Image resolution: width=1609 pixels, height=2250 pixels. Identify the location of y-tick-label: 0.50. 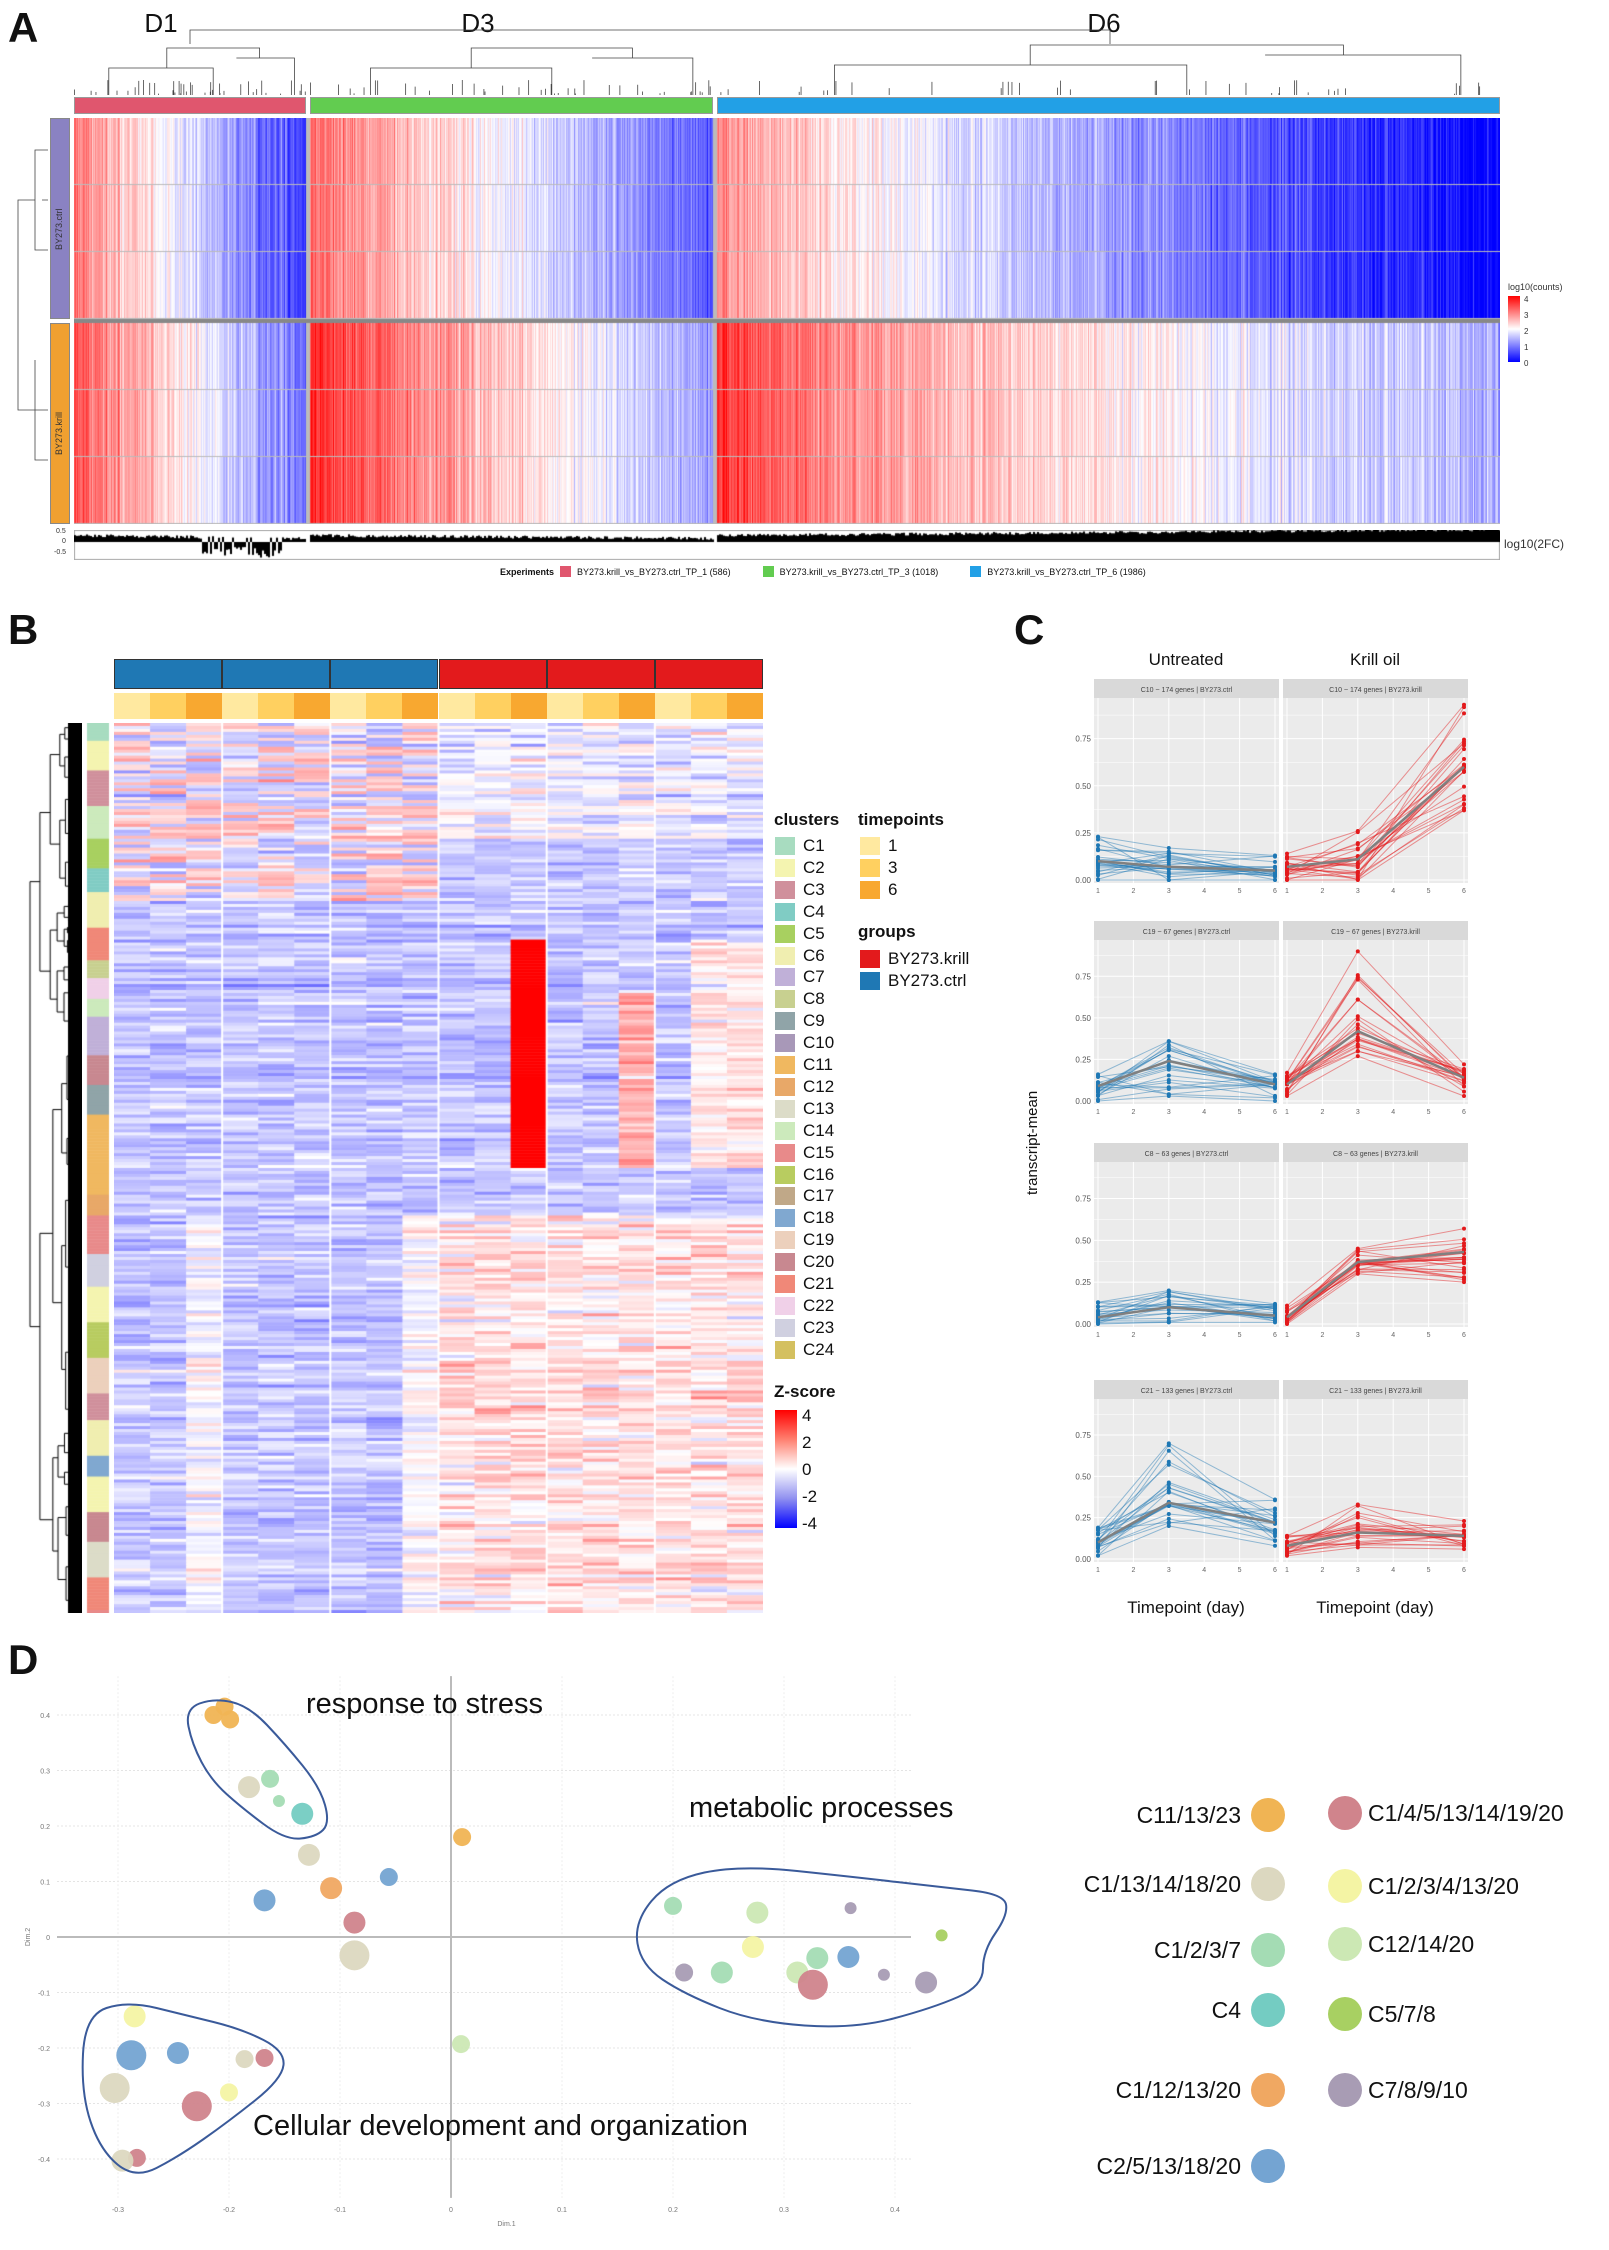
(1083, 786).